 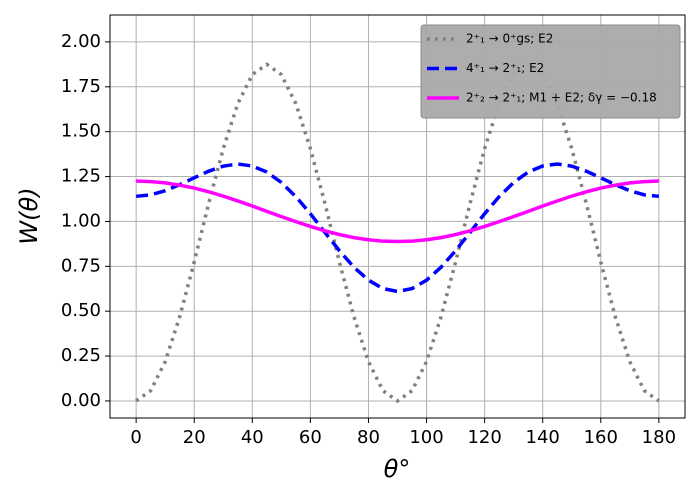 I want to click on y-tick-label: 0.75, so click(x=81, y=265).